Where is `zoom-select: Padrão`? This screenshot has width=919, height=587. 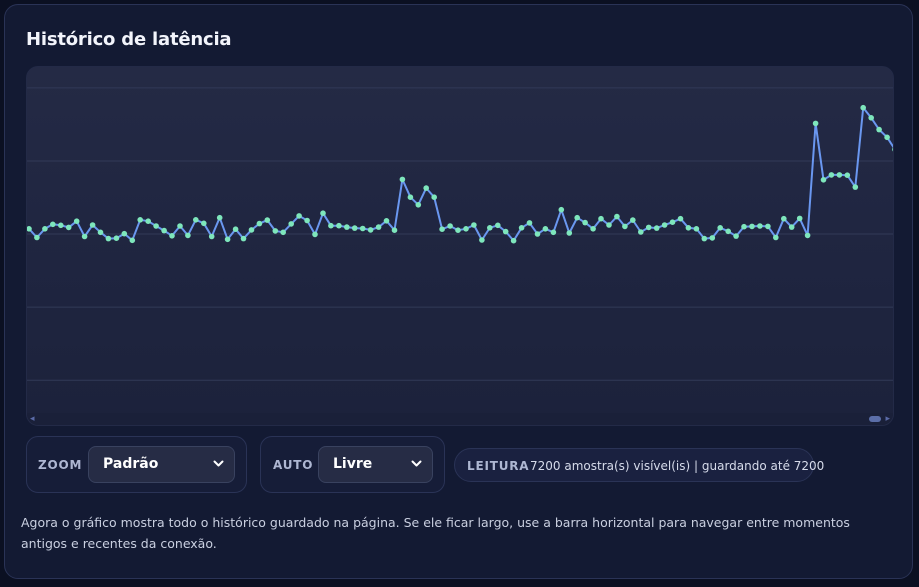
zoom-select: Padrão is located at coordinates (161, 464).